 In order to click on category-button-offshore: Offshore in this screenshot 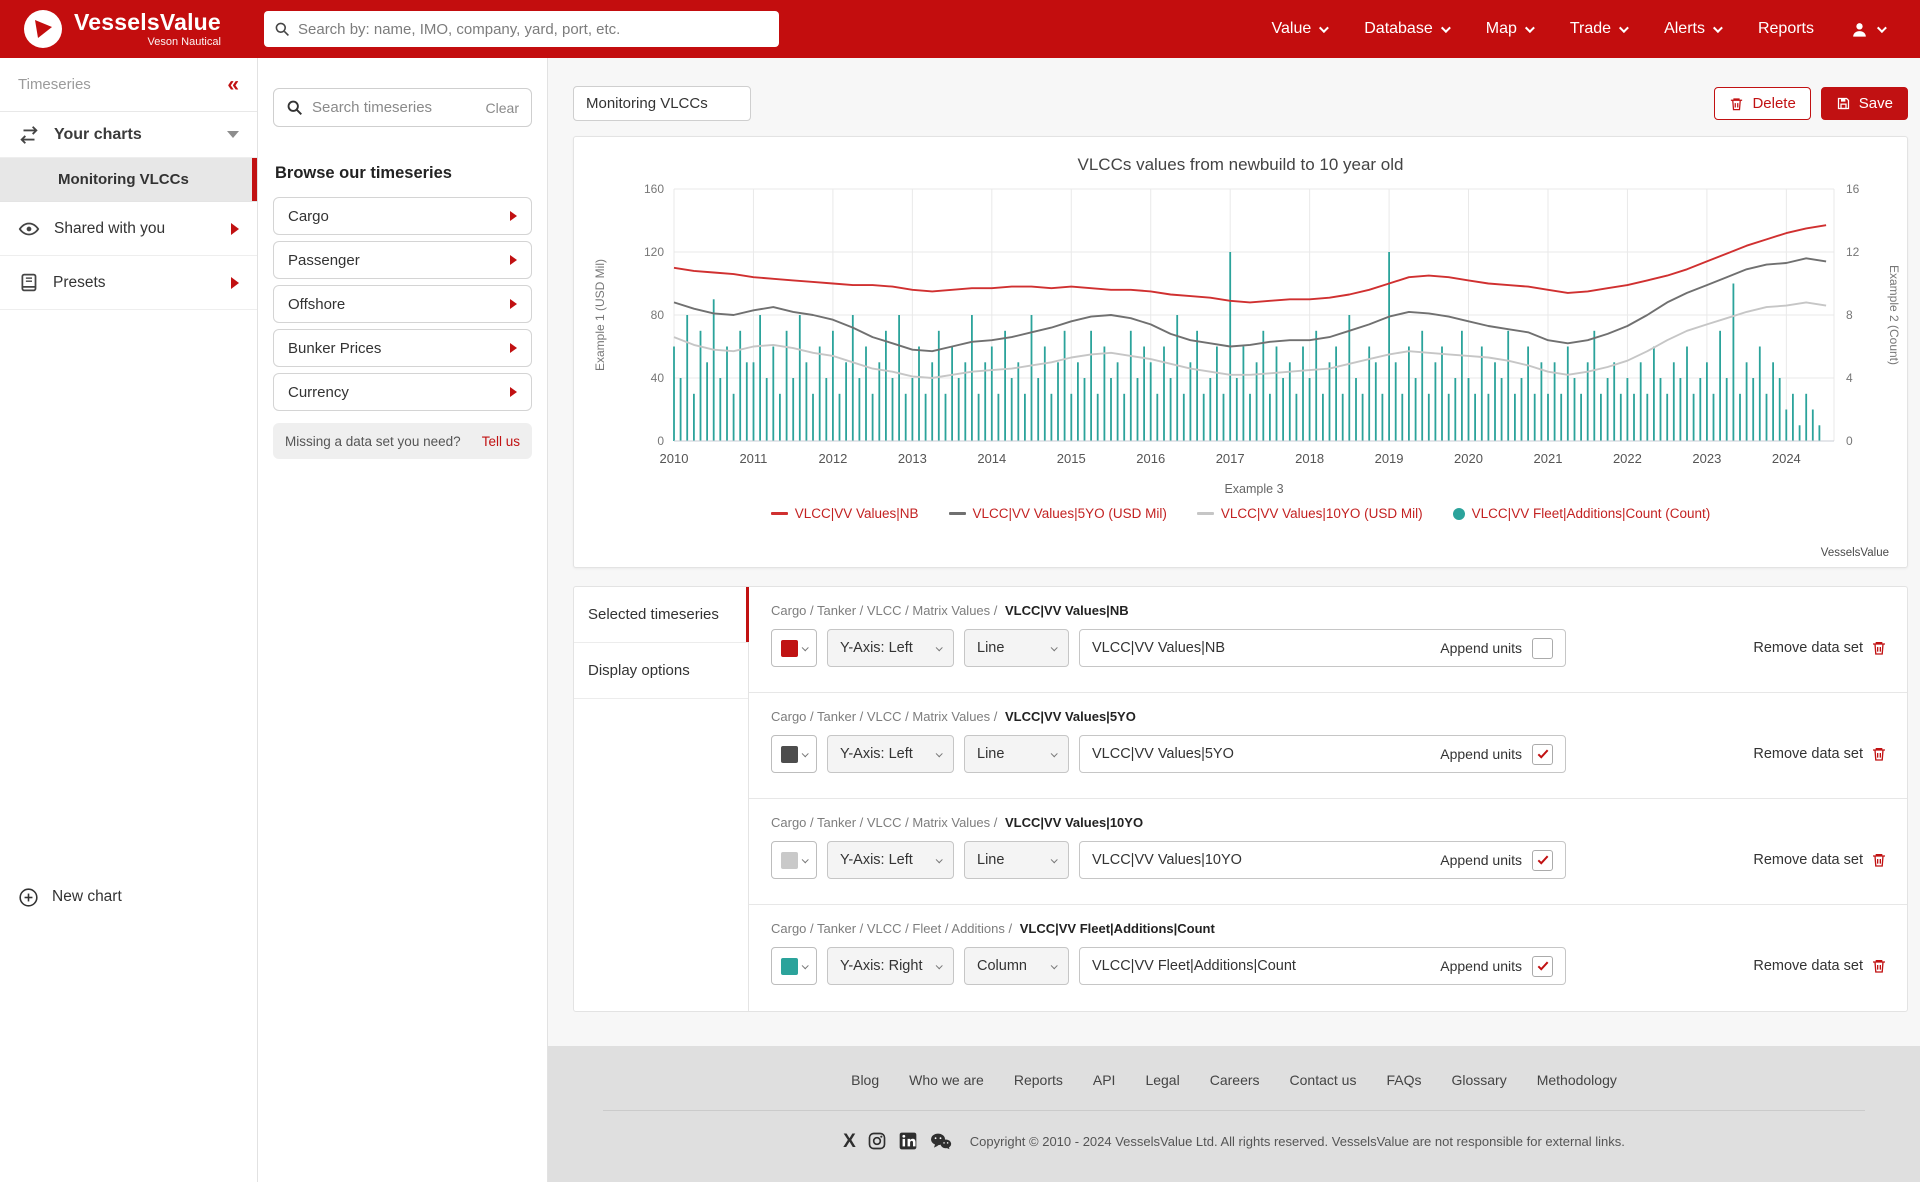, I will do `click(402, 304)`.